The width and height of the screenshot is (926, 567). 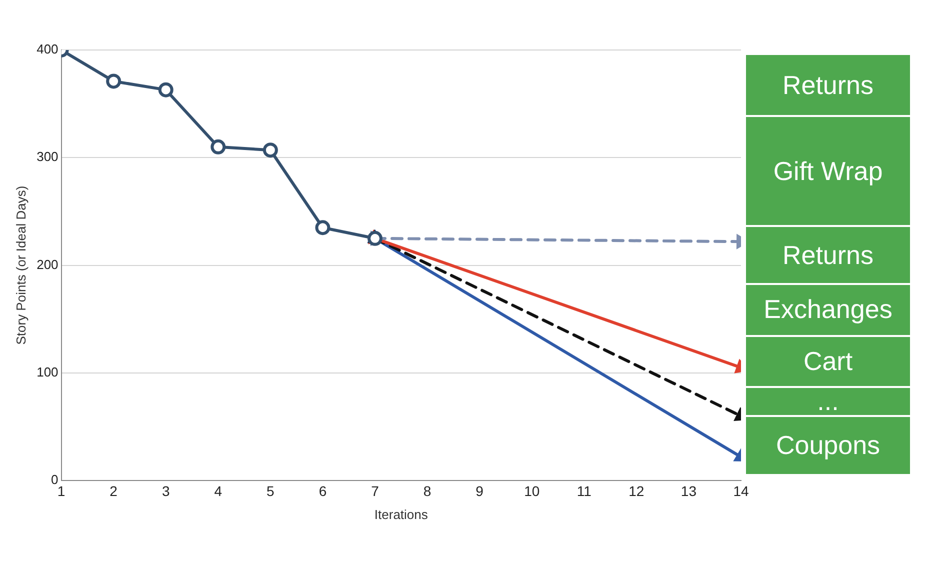 What do you see at coordinates (54, 480) in the screenshot?
I see `y-tick-label: 0` at bounding box center [54, 480].